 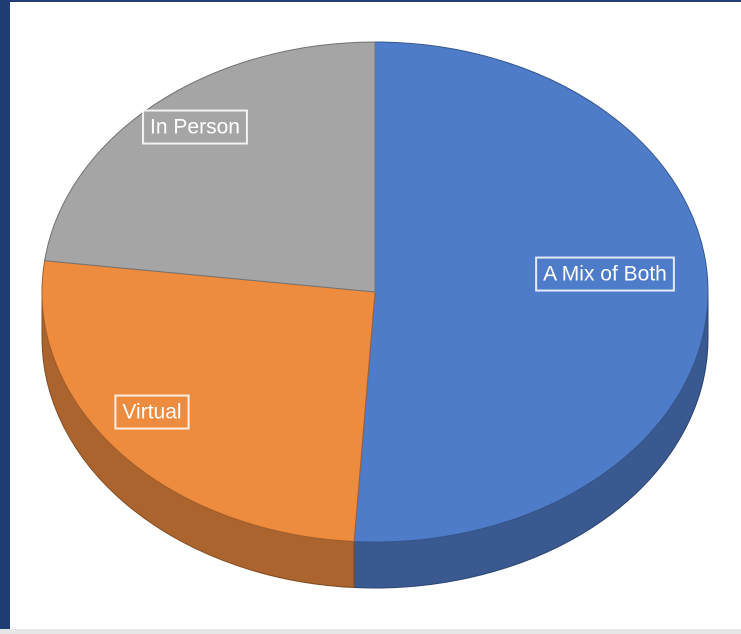 What do you see at coordinates (5, 317) in the screenshot?
I see `left-border` at bounding box center [5, 317].